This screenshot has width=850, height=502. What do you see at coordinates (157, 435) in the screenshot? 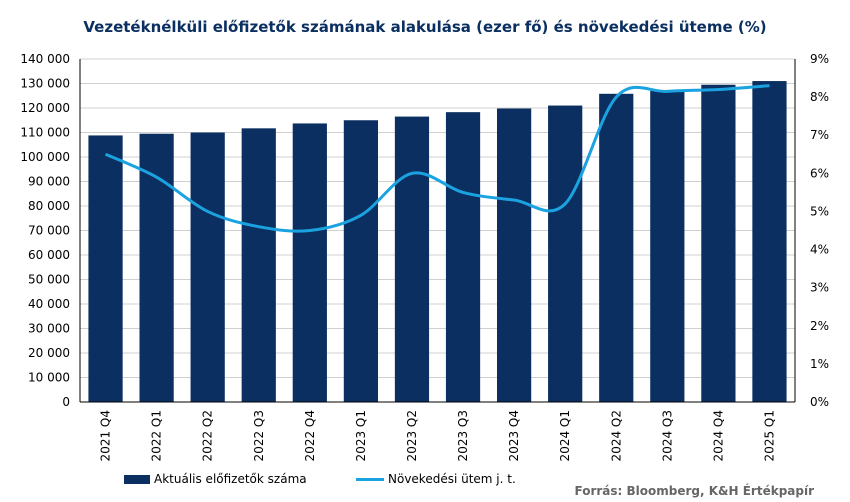
I see `x-tick-label: 2022 Q1` at bounding box center [157, 435].